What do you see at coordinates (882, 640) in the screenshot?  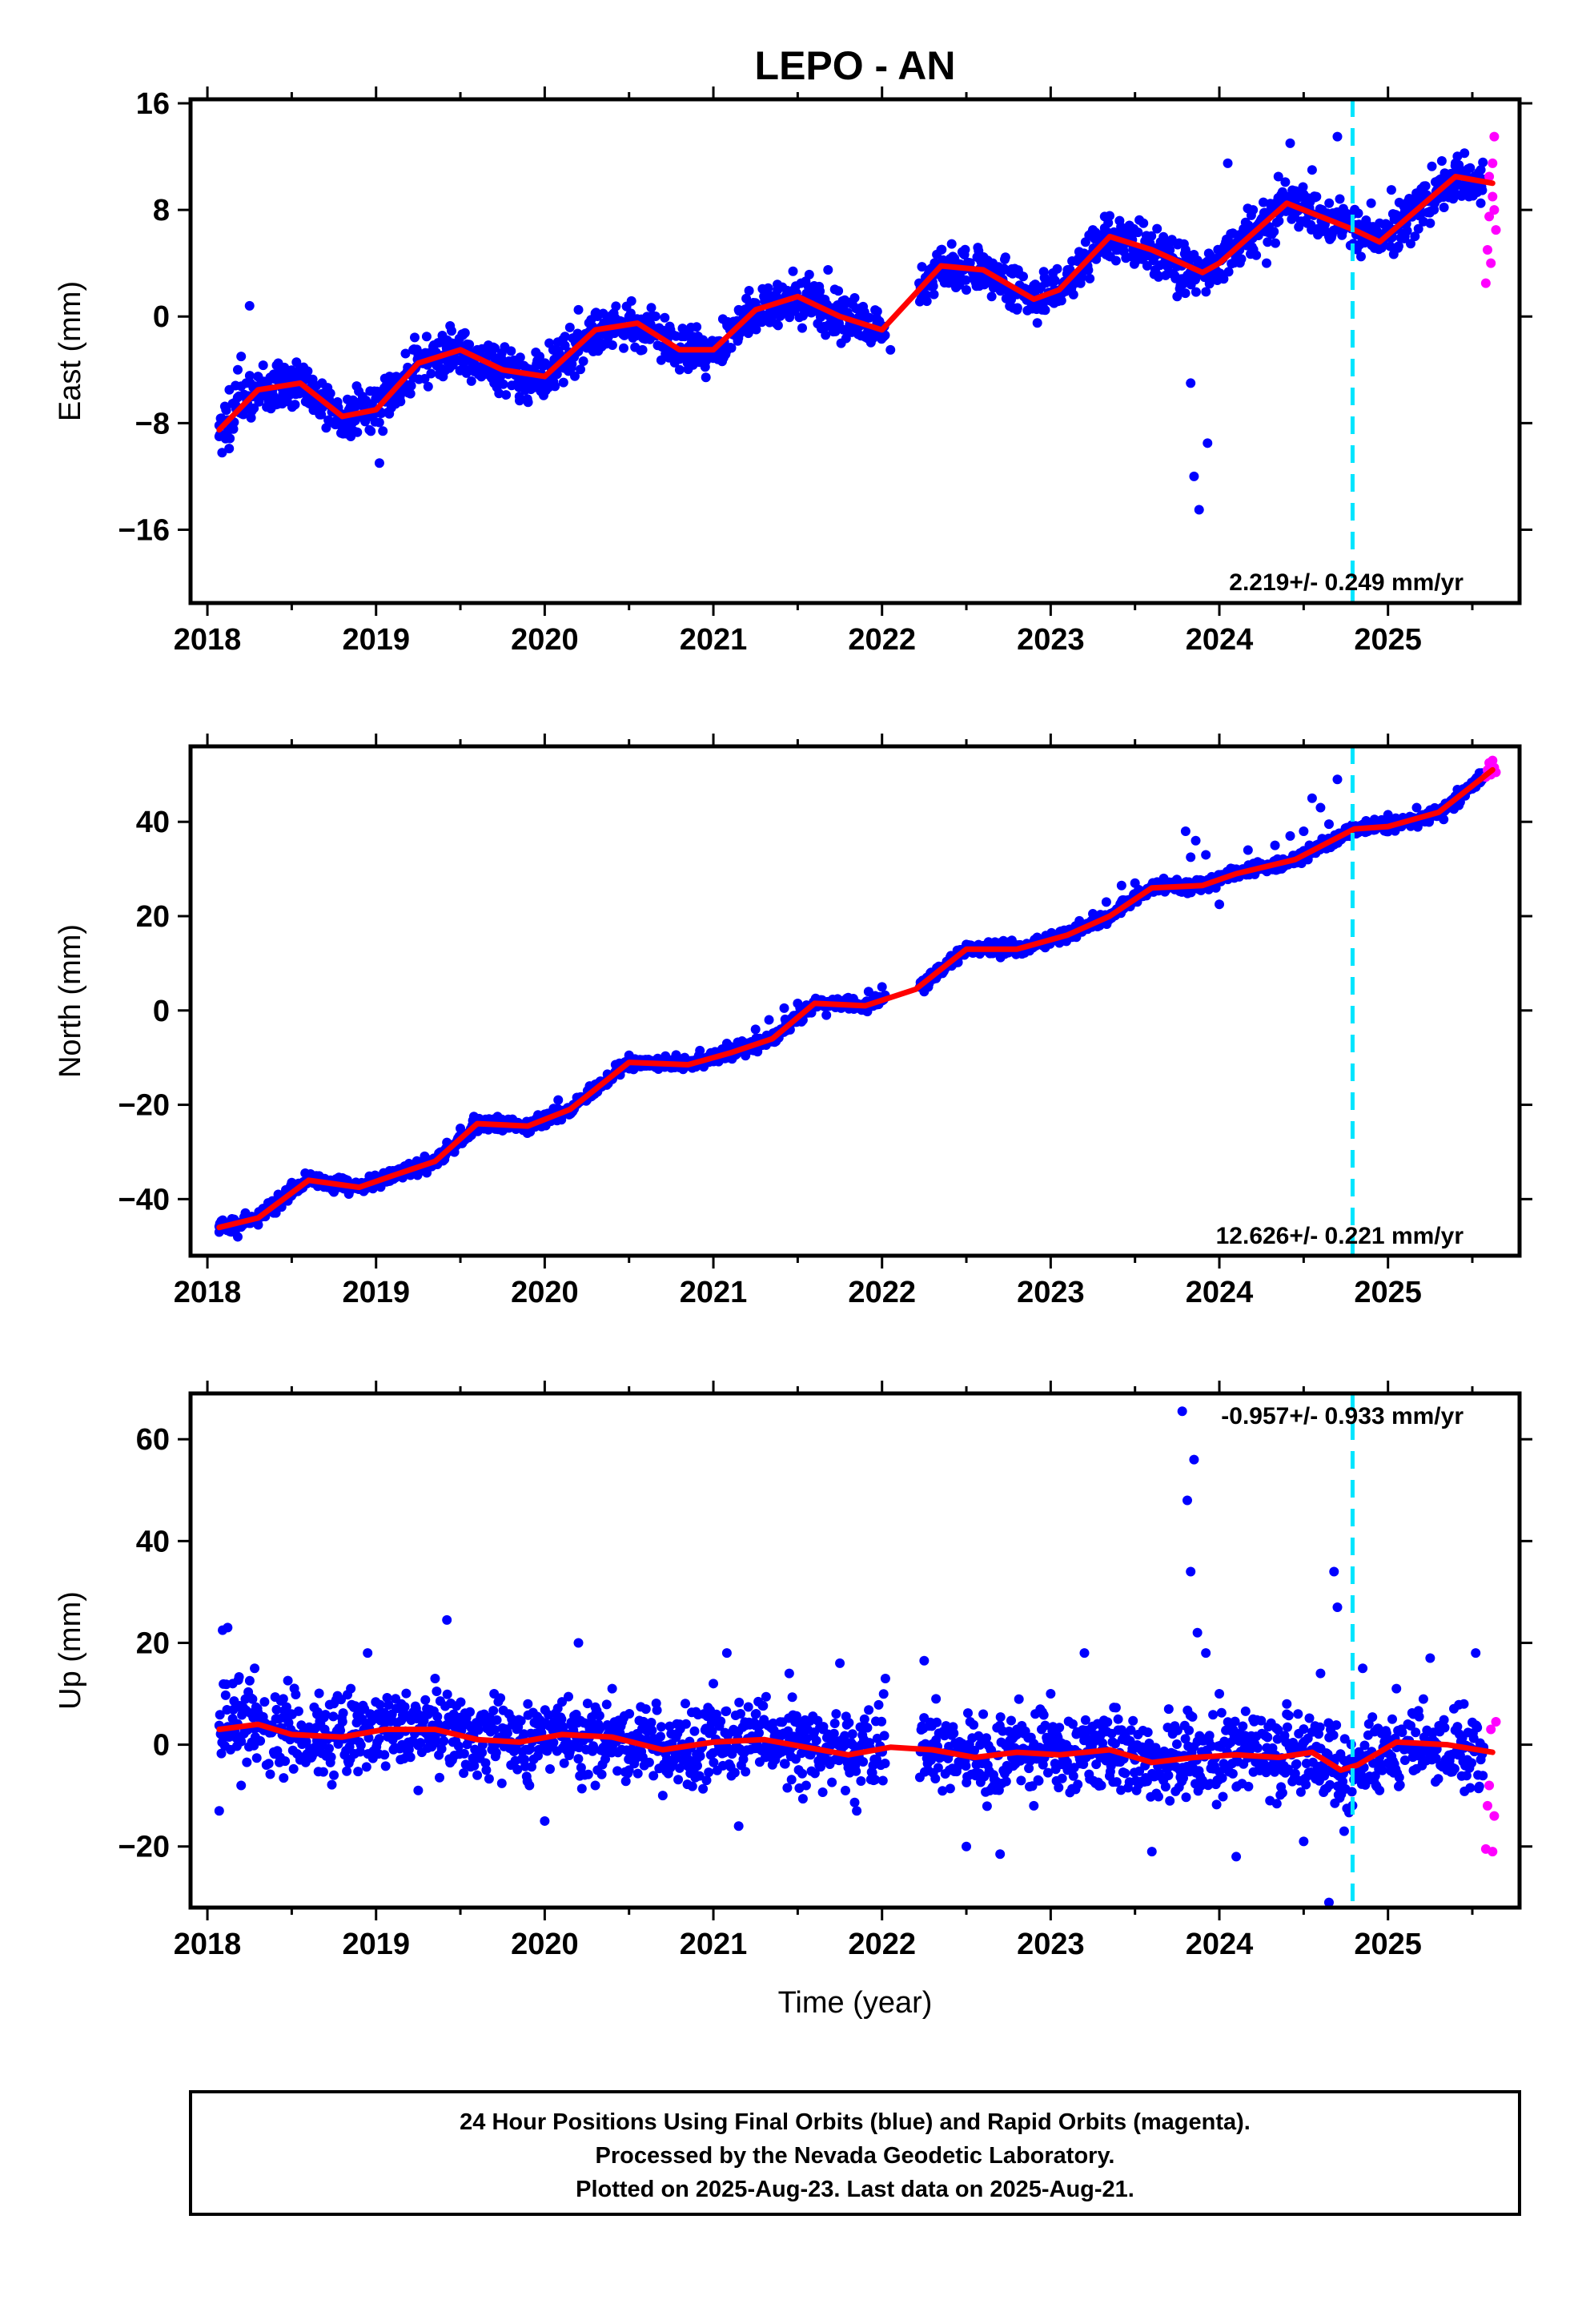 I see `east-x-tick-label: 2022` at bounding box center [882, 640].